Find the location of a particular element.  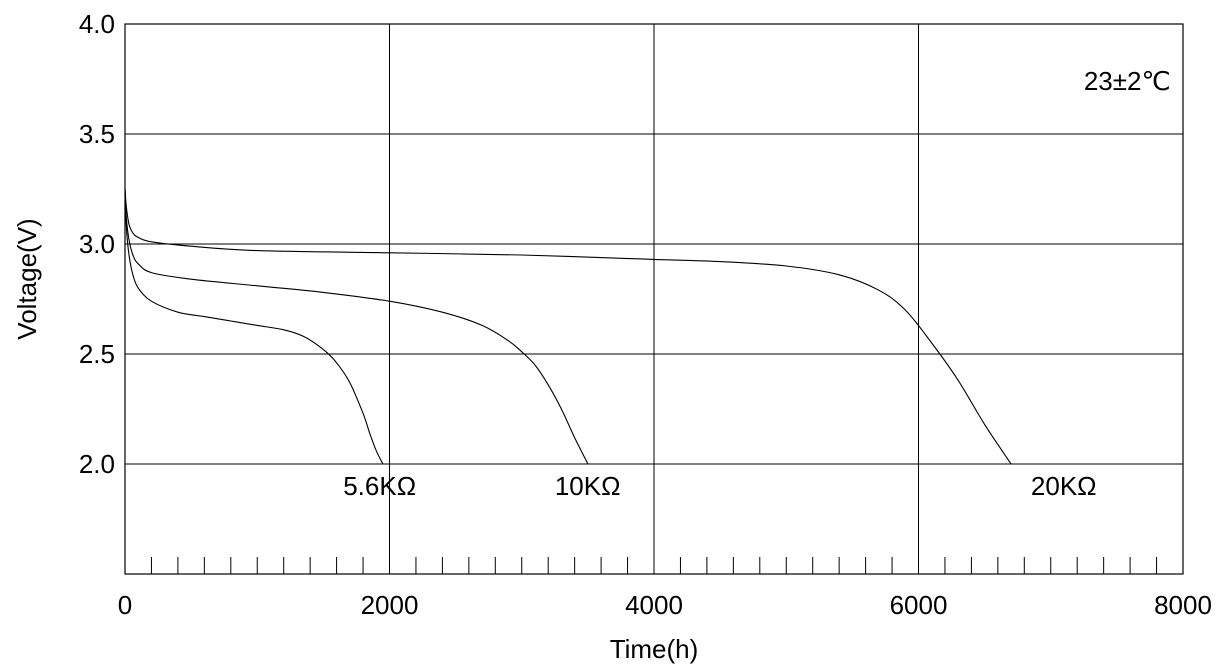

x-tick-labels: 0 2000 4000 6000 8000 is located at coordinates (665, 605).